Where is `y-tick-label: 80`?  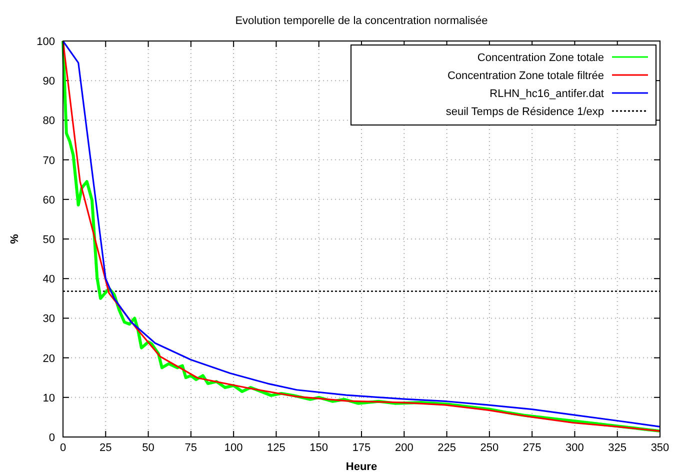 y-tick-label: 80 is located at coordinates (48, 121).